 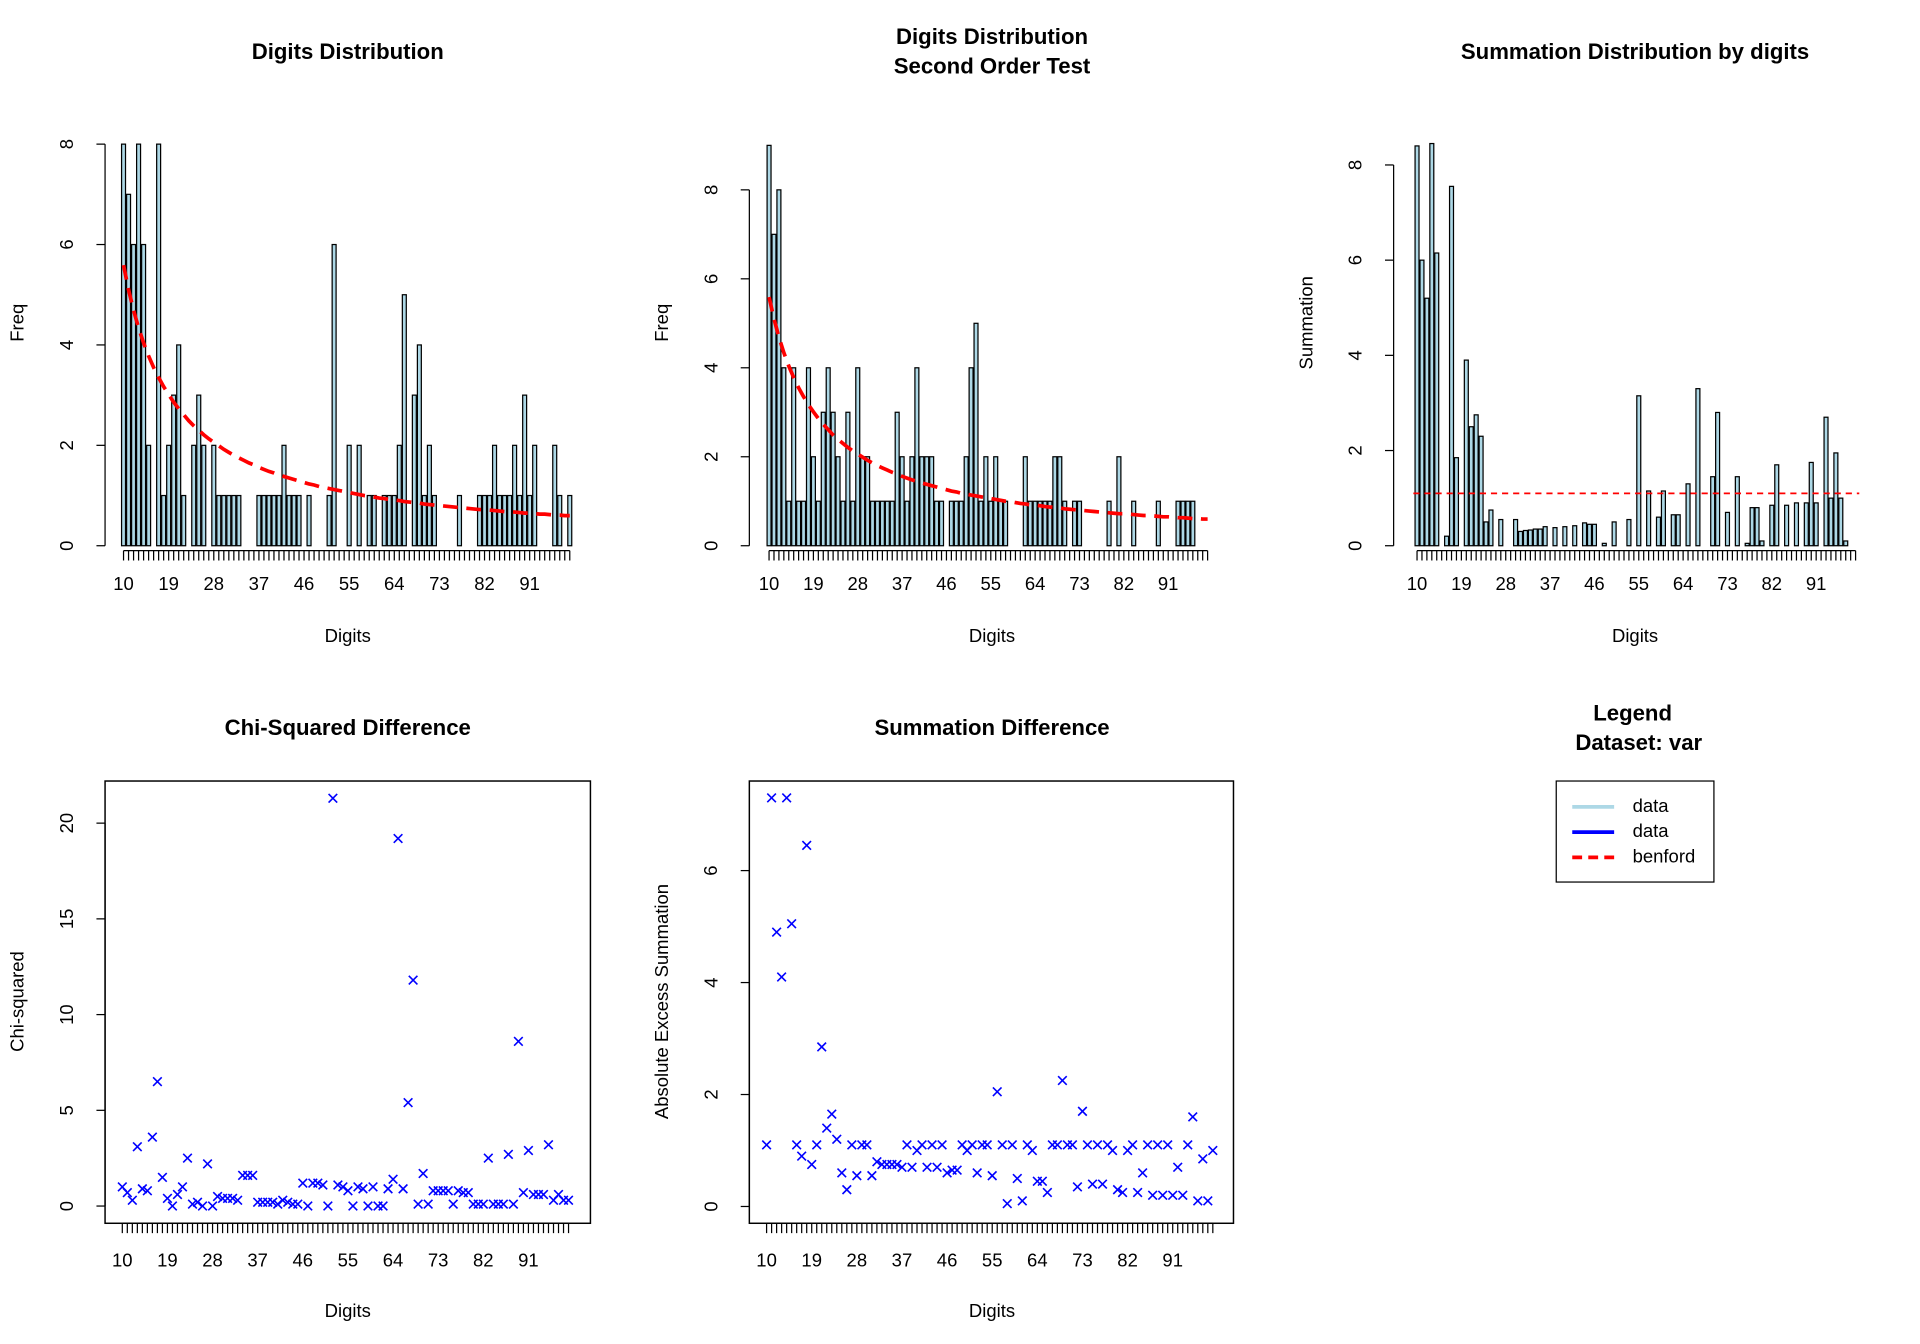 I want to click on x-tick-label: 73, so click(x=1727, y=583).